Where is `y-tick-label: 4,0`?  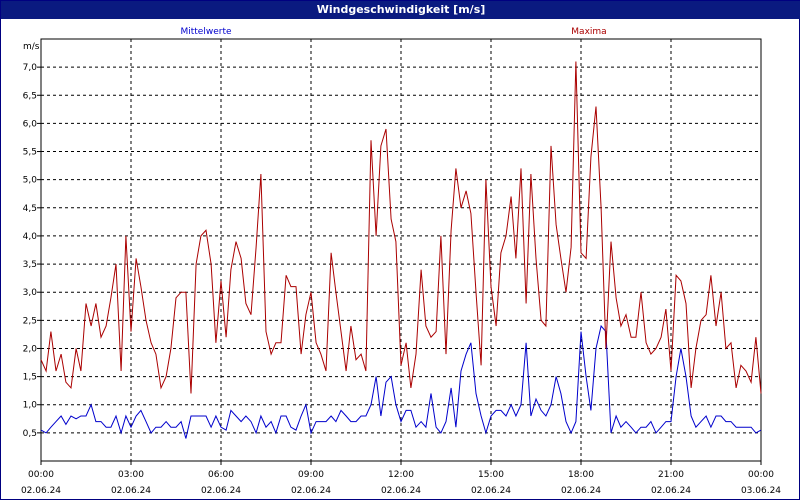
y-tick-label: 4,0 is located at coordinates (30, 237).